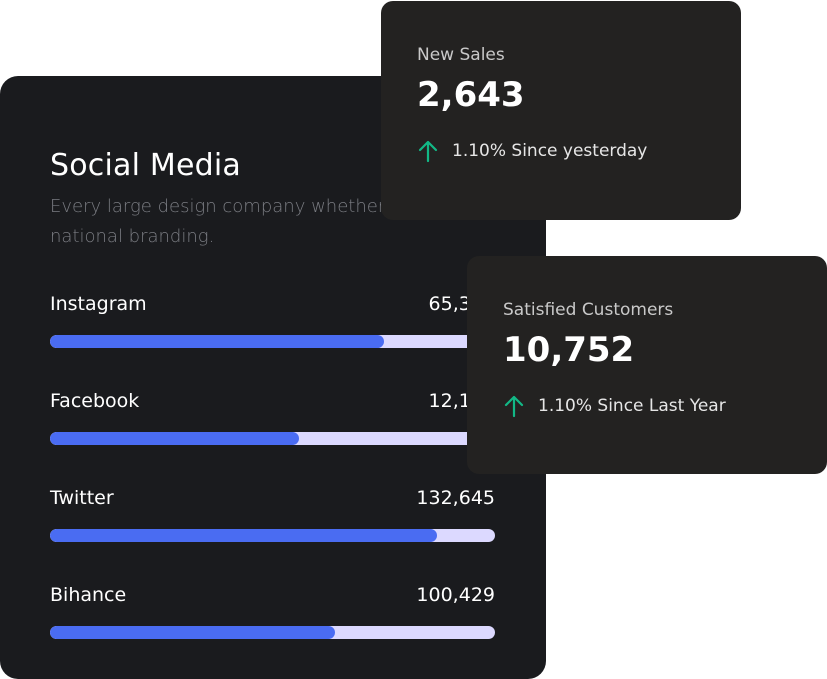 The image size is (827, 679). I want to click on platform-count: 132,645, so click(455, 498).